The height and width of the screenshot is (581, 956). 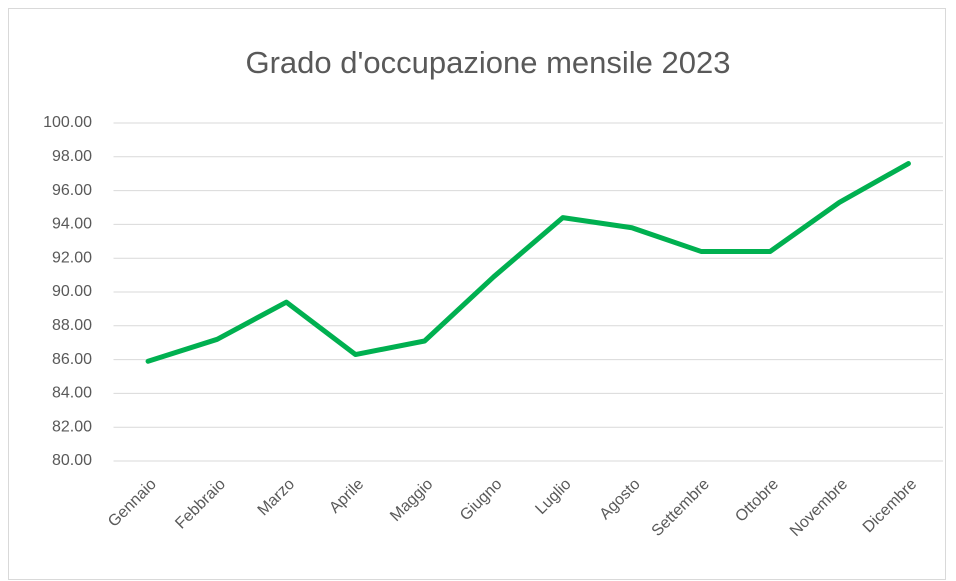 What do you see at coordinates (72, 460) in the screenshot?
I see `y-tick-label: 80.00` at bounding box center [72, 460].